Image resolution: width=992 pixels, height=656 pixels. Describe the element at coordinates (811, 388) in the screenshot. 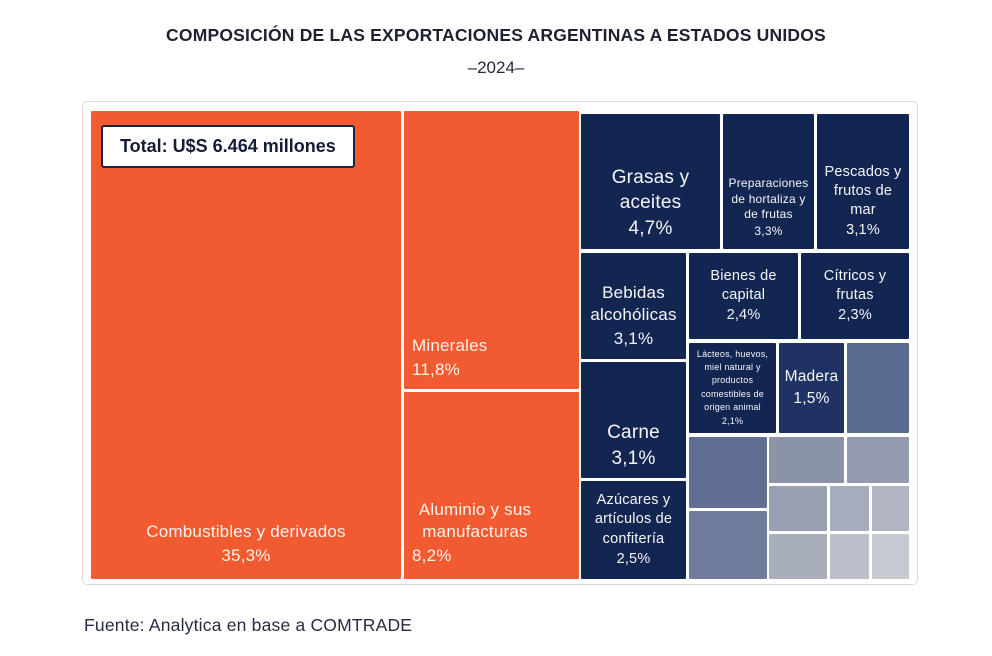

I see `treemap-cell-madera: Madera 1,5%` at that location.